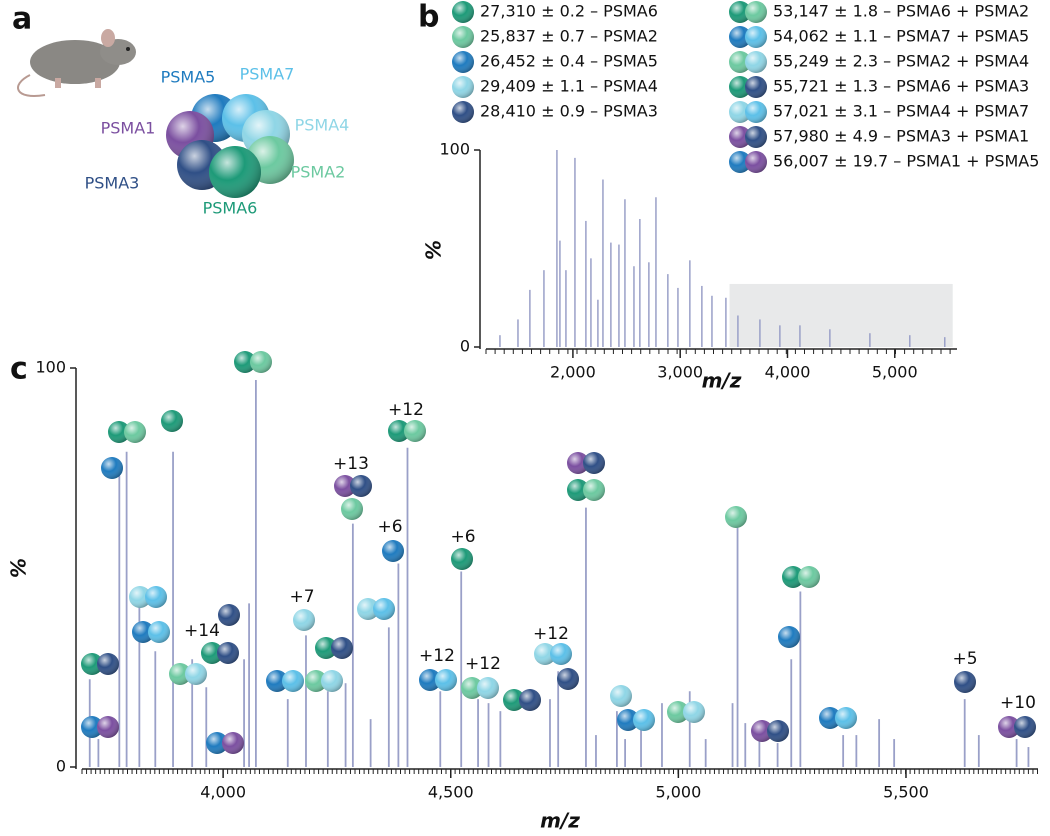 The width and height of the screenshot is (1050, 836). What do you see at coordinates (267, 74) in the screenshot?
I see `subunit-label: PSMA7` at bounding box center [267, 74].